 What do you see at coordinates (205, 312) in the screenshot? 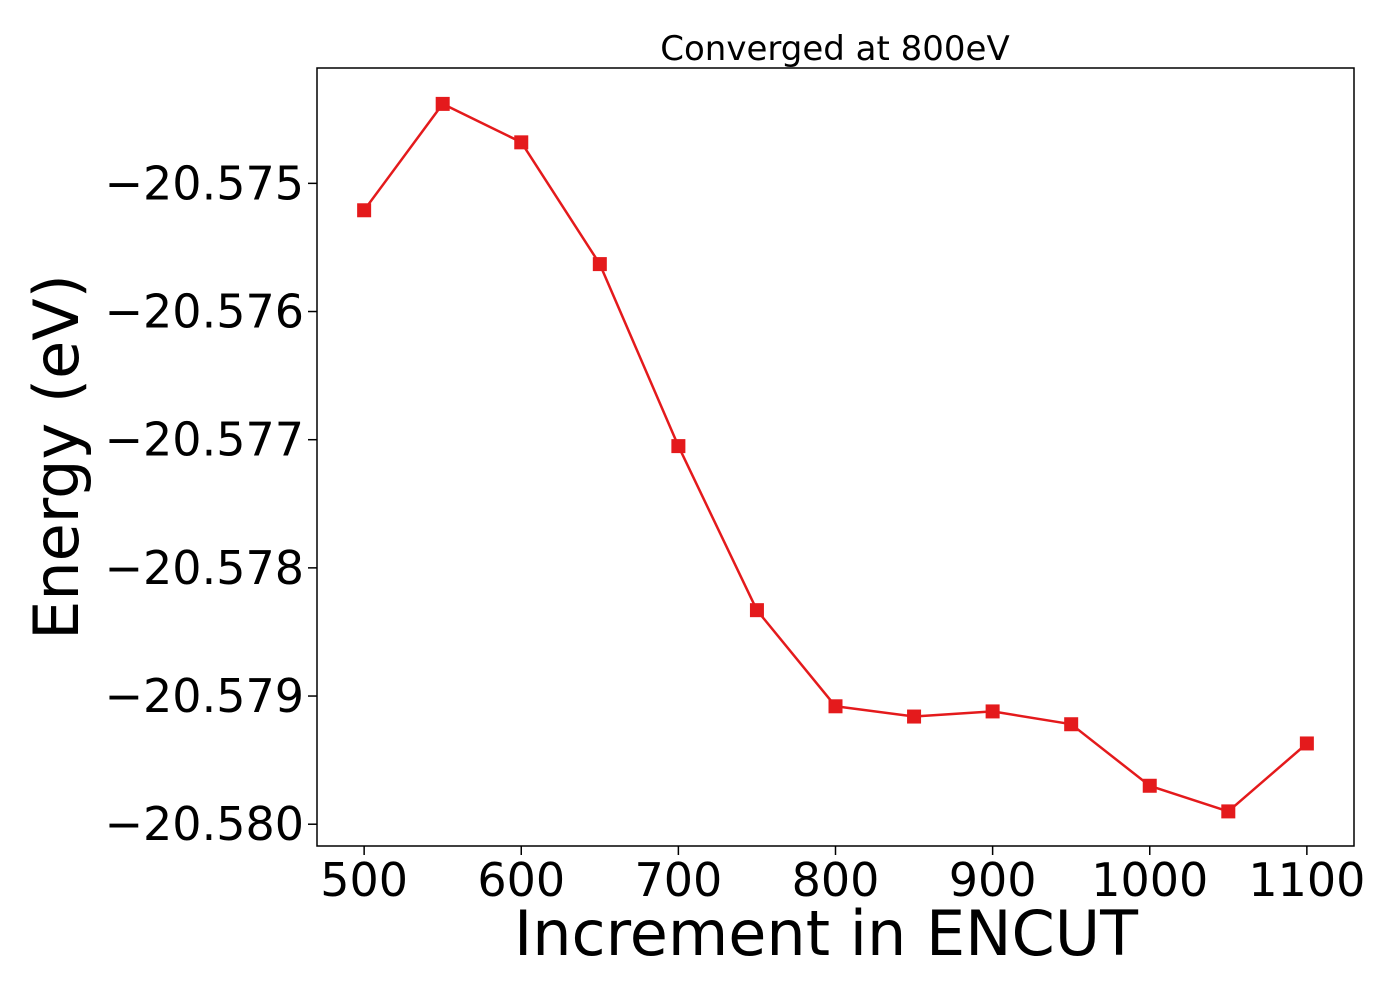
I see `y-tick-label: −20.576` at bounding box center [205, 312].